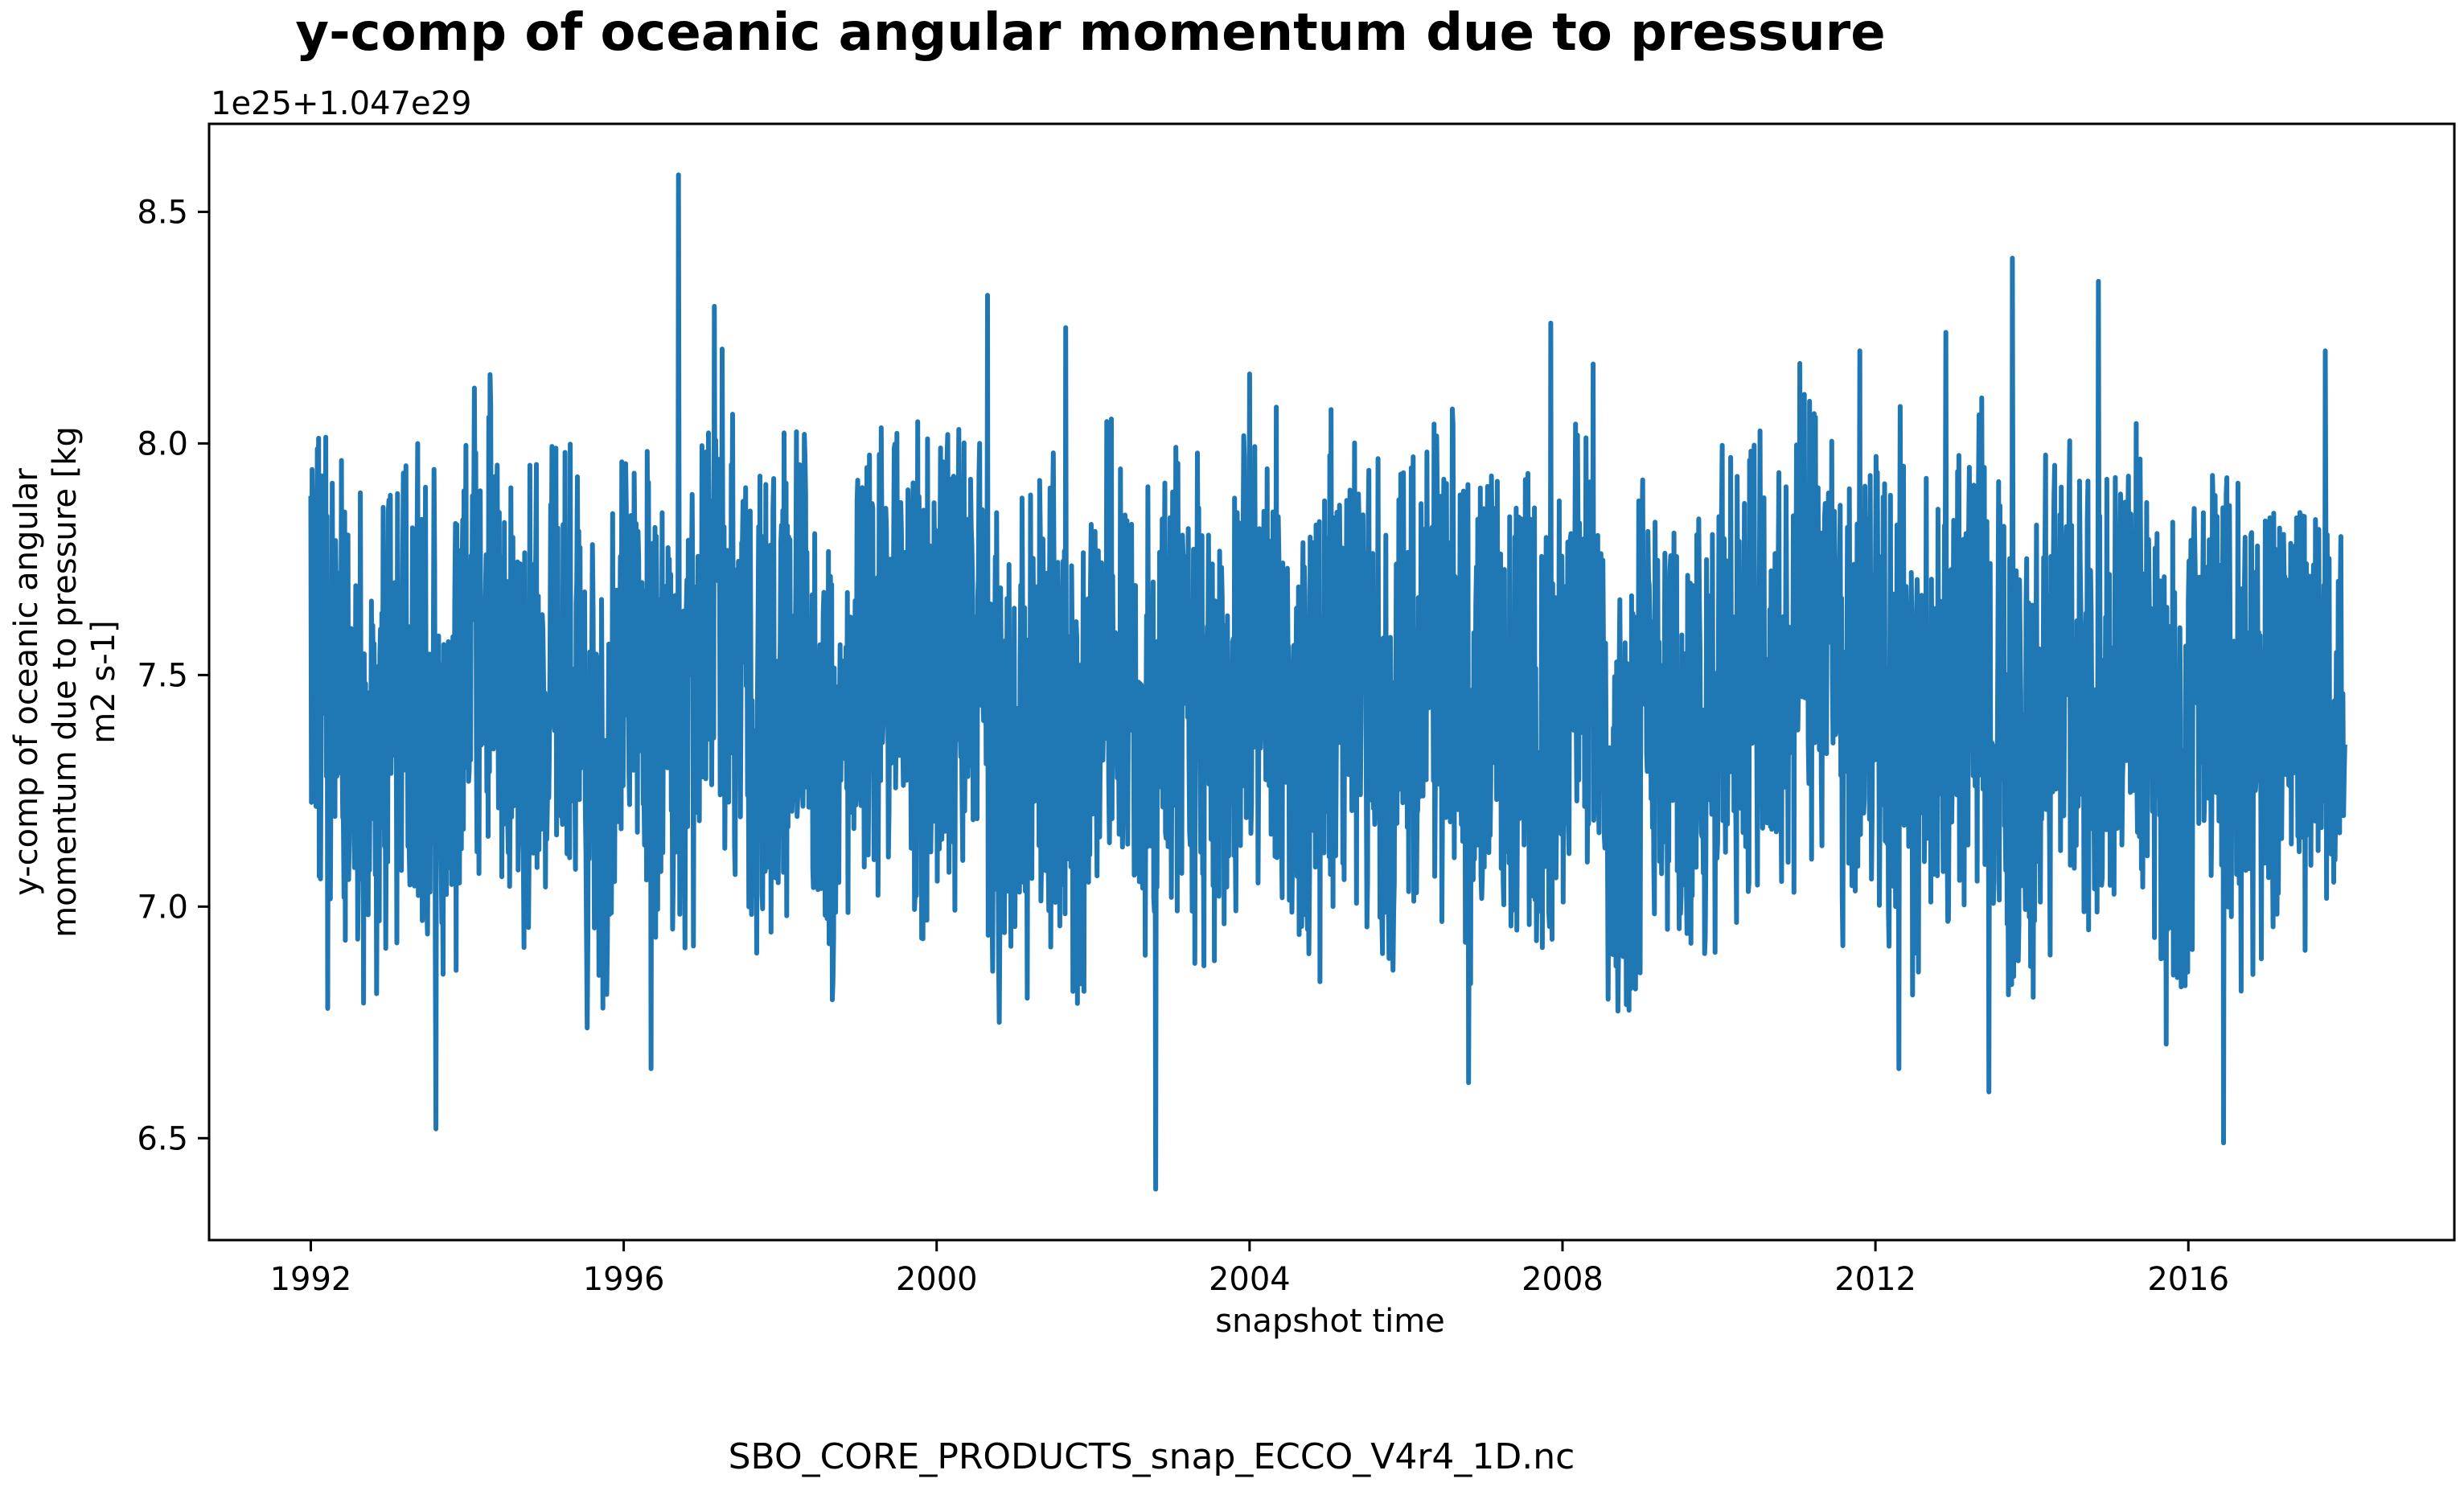 This screenshot has height=1491, width=2464. What do you see at coordinates (162, 443) in the screenshot?
I see `y-tick-label: 8.0` at bounding box center [162, 443].